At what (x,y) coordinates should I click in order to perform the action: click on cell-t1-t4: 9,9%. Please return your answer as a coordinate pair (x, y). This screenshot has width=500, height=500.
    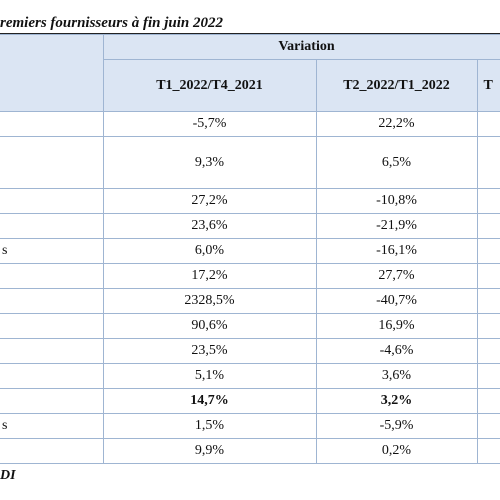
    Looking at the image, I should click on (209, 451).